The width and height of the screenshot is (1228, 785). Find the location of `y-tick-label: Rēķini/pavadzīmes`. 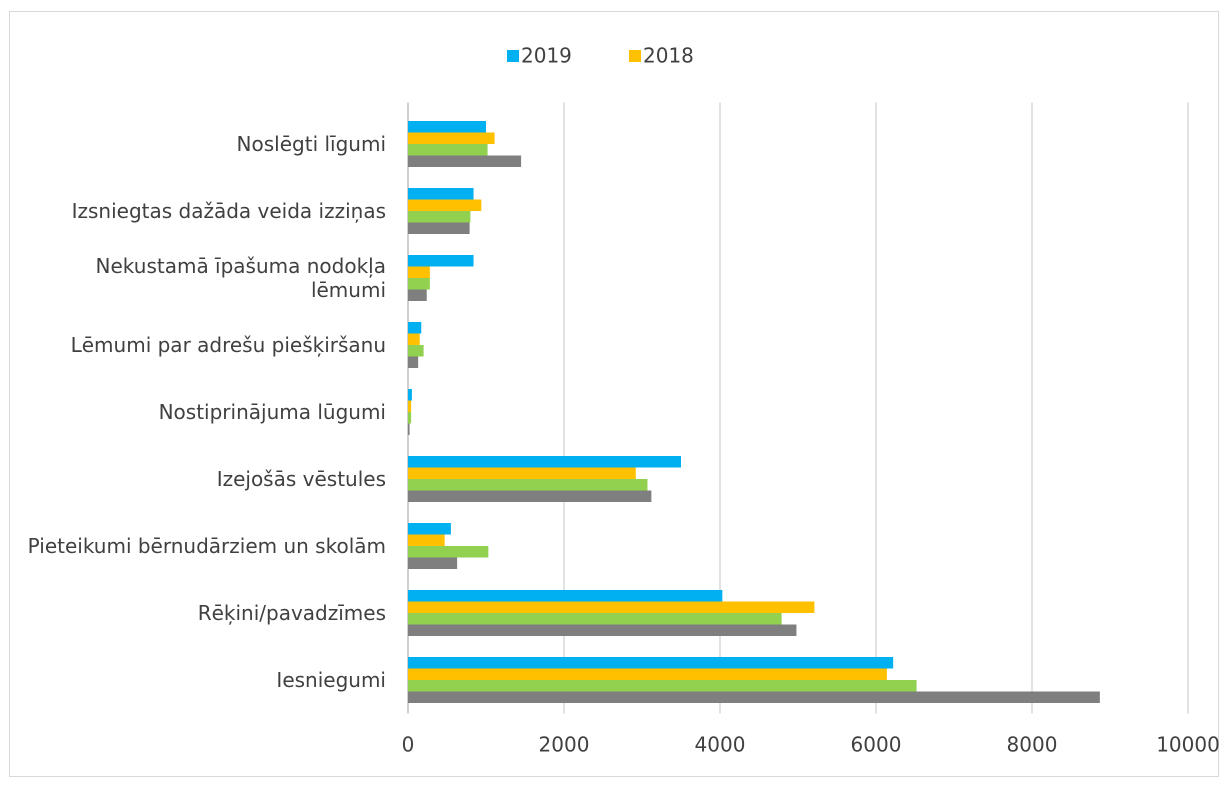

y-tick-label: Rēķini/pavadzīmes is located at coordinates (291, 613).